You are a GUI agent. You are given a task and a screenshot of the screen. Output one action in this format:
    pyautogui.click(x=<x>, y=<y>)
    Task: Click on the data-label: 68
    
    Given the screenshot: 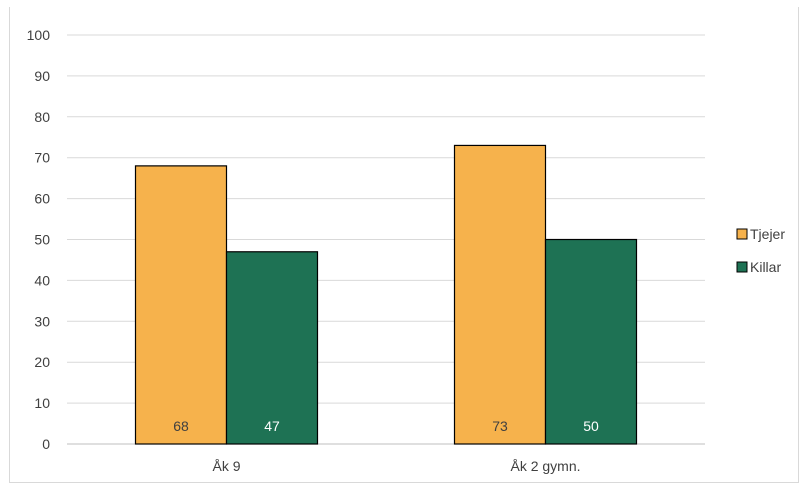 What is the action you would take?
    pyautogui.click(x=181, y=426)
    